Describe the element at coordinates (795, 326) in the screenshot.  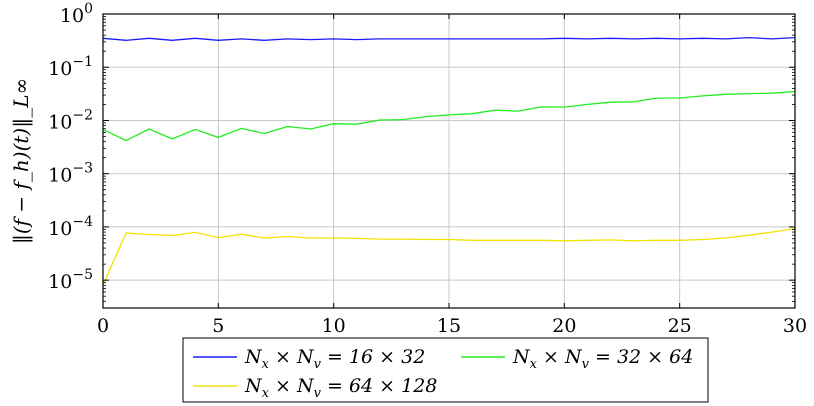
I see `x-tick-label: 30` at that location.